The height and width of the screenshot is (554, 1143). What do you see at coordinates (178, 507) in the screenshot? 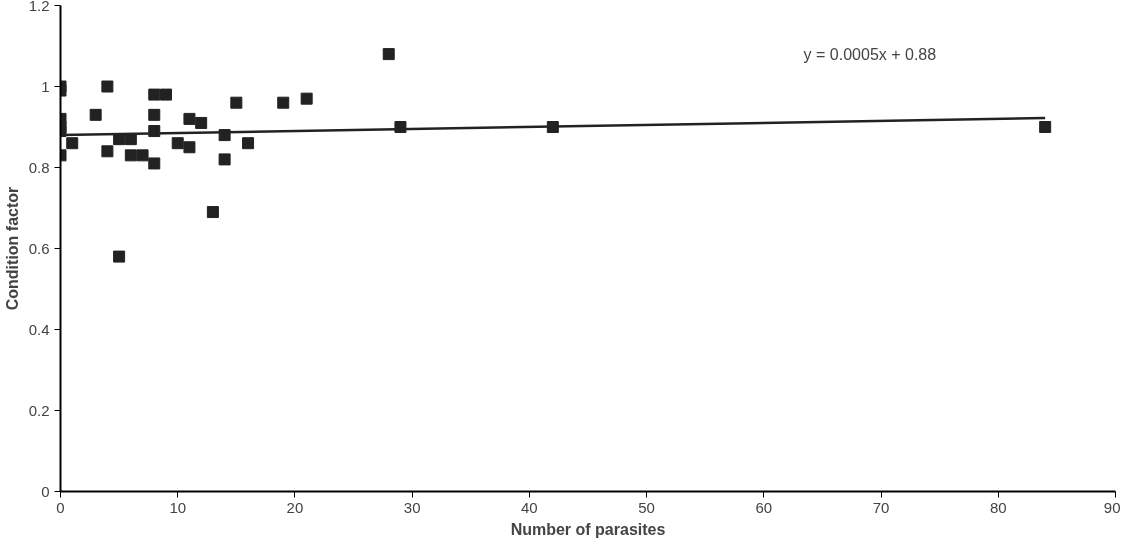
I see `x-tick-label: 10` at bounding box center [178, 507].